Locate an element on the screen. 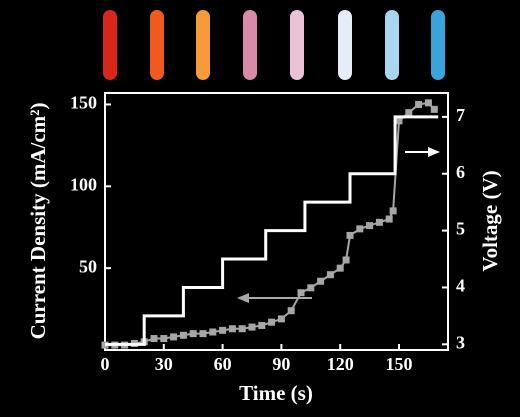 Image resolution: width=520 pixels, height=417 pixels. x-tick-label: 150 is located at coordinates (399, 364).